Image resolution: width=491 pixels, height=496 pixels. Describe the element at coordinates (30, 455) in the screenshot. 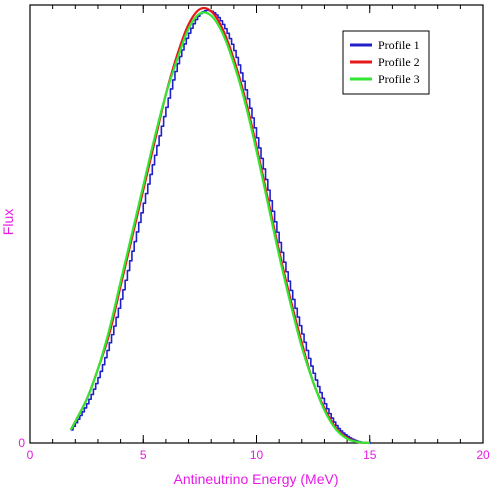

I see `x-tick-label: 0` at that location.